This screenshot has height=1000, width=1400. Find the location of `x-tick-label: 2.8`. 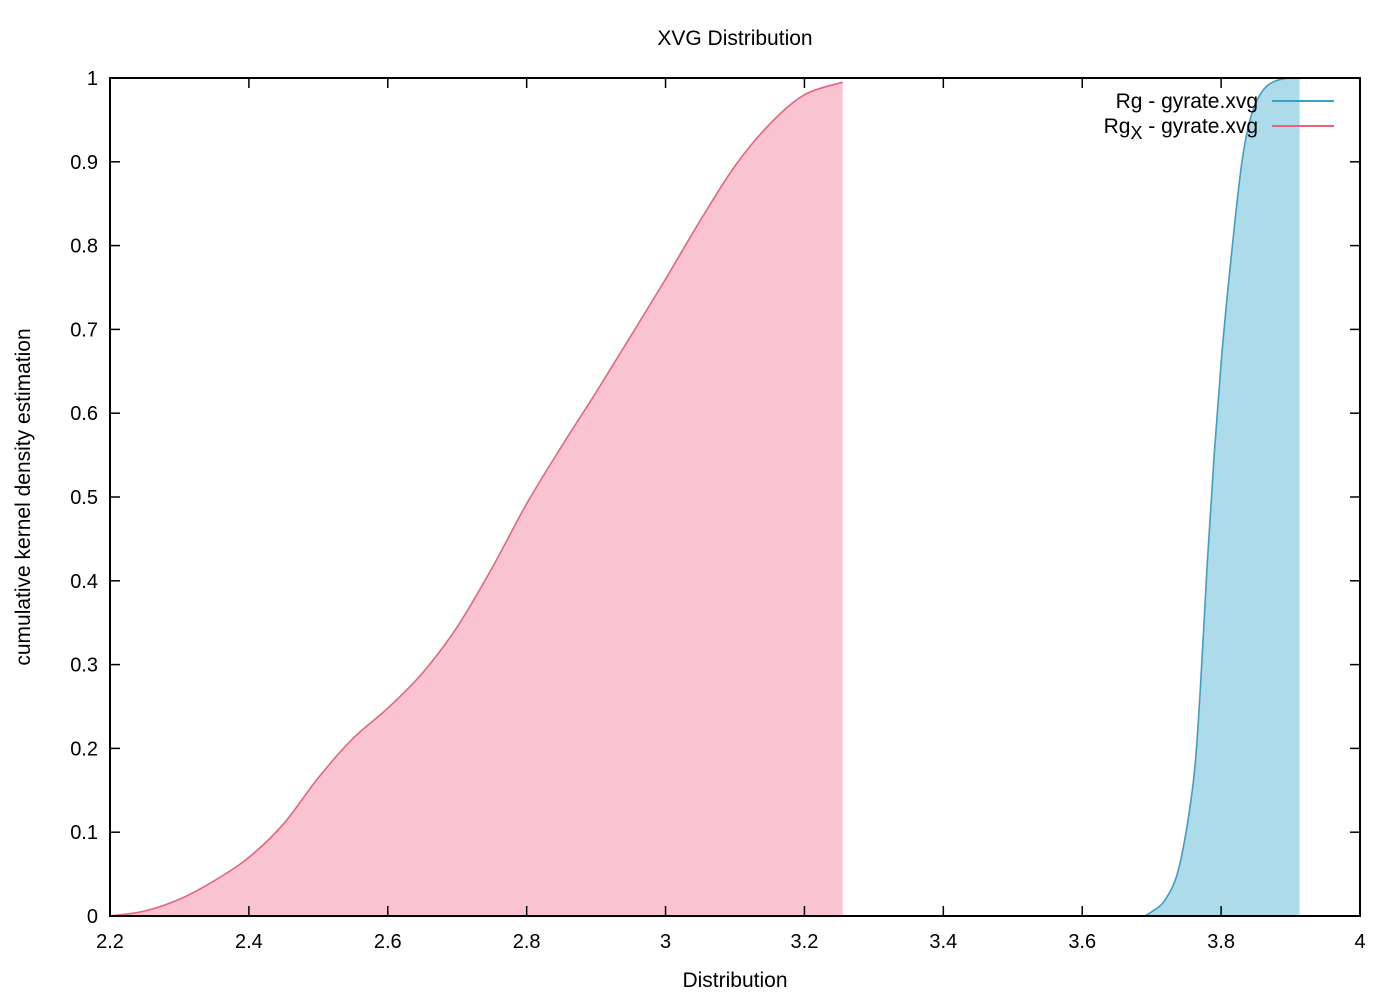

x-tick-label: 2.8 is located at coordinates (527, 942).